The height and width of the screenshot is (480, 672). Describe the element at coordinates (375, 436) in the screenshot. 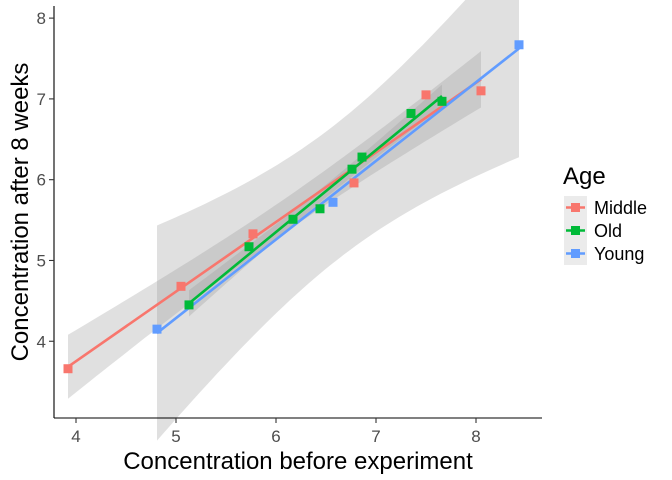

I see `x-tick-label: 7` at that location.